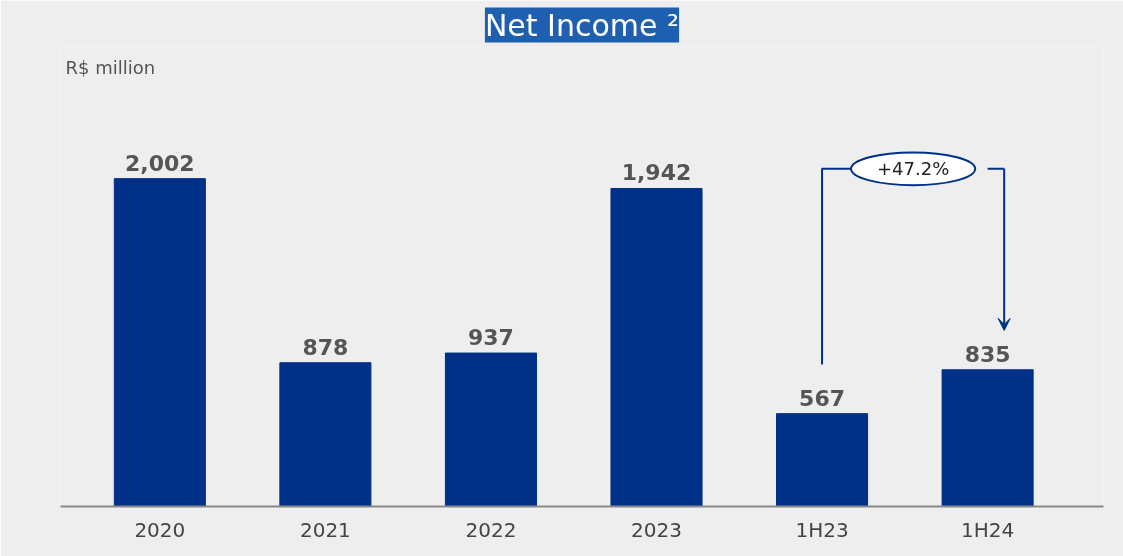 The image size is (1123, 556). Describe the element at coordinates (325, 347) in the screenshot. I see `data-label: 878` at that location.